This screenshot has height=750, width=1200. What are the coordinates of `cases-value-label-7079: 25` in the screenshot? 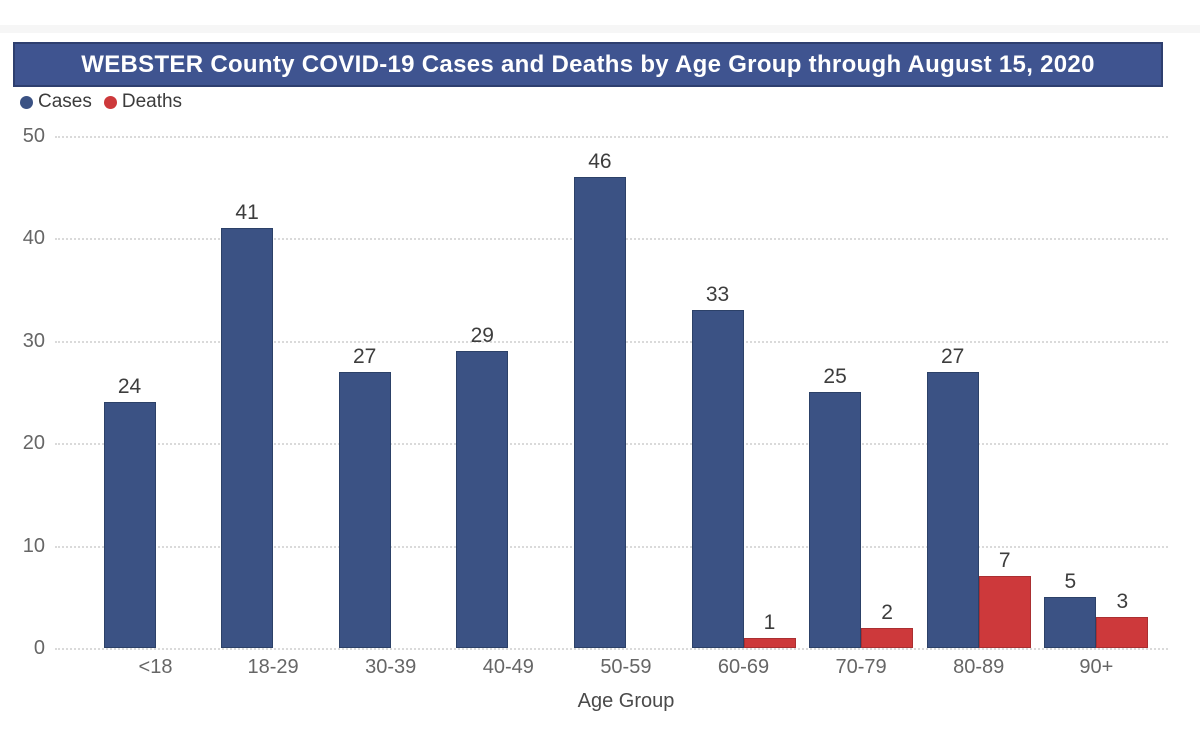 It's located at (835, 376).